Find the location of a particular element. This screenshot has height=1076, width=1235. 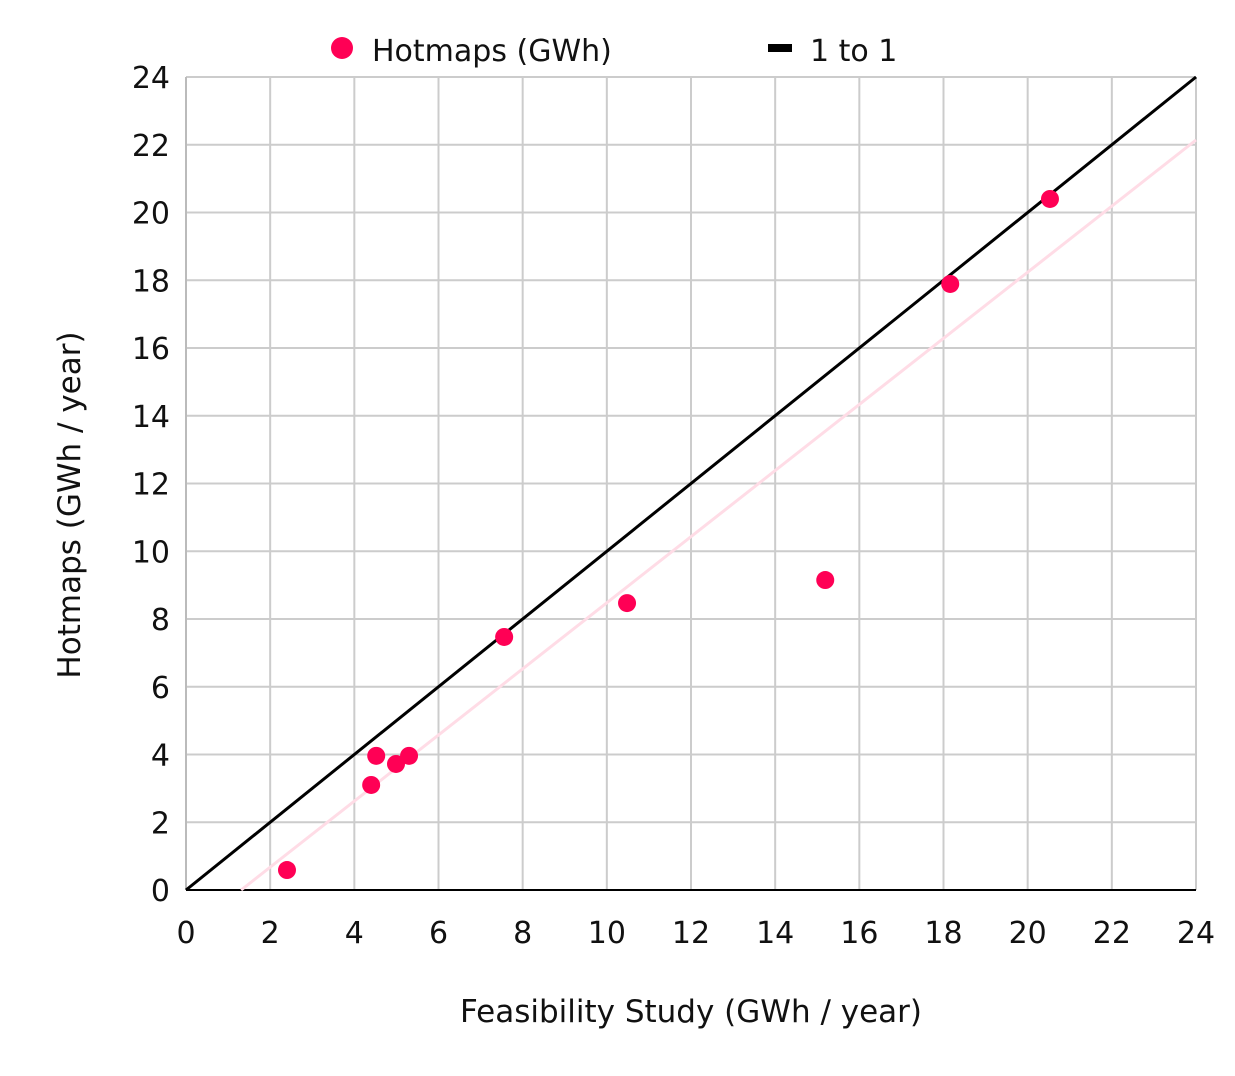

x-tick-label: 14 is located at coordinates (775, 933).